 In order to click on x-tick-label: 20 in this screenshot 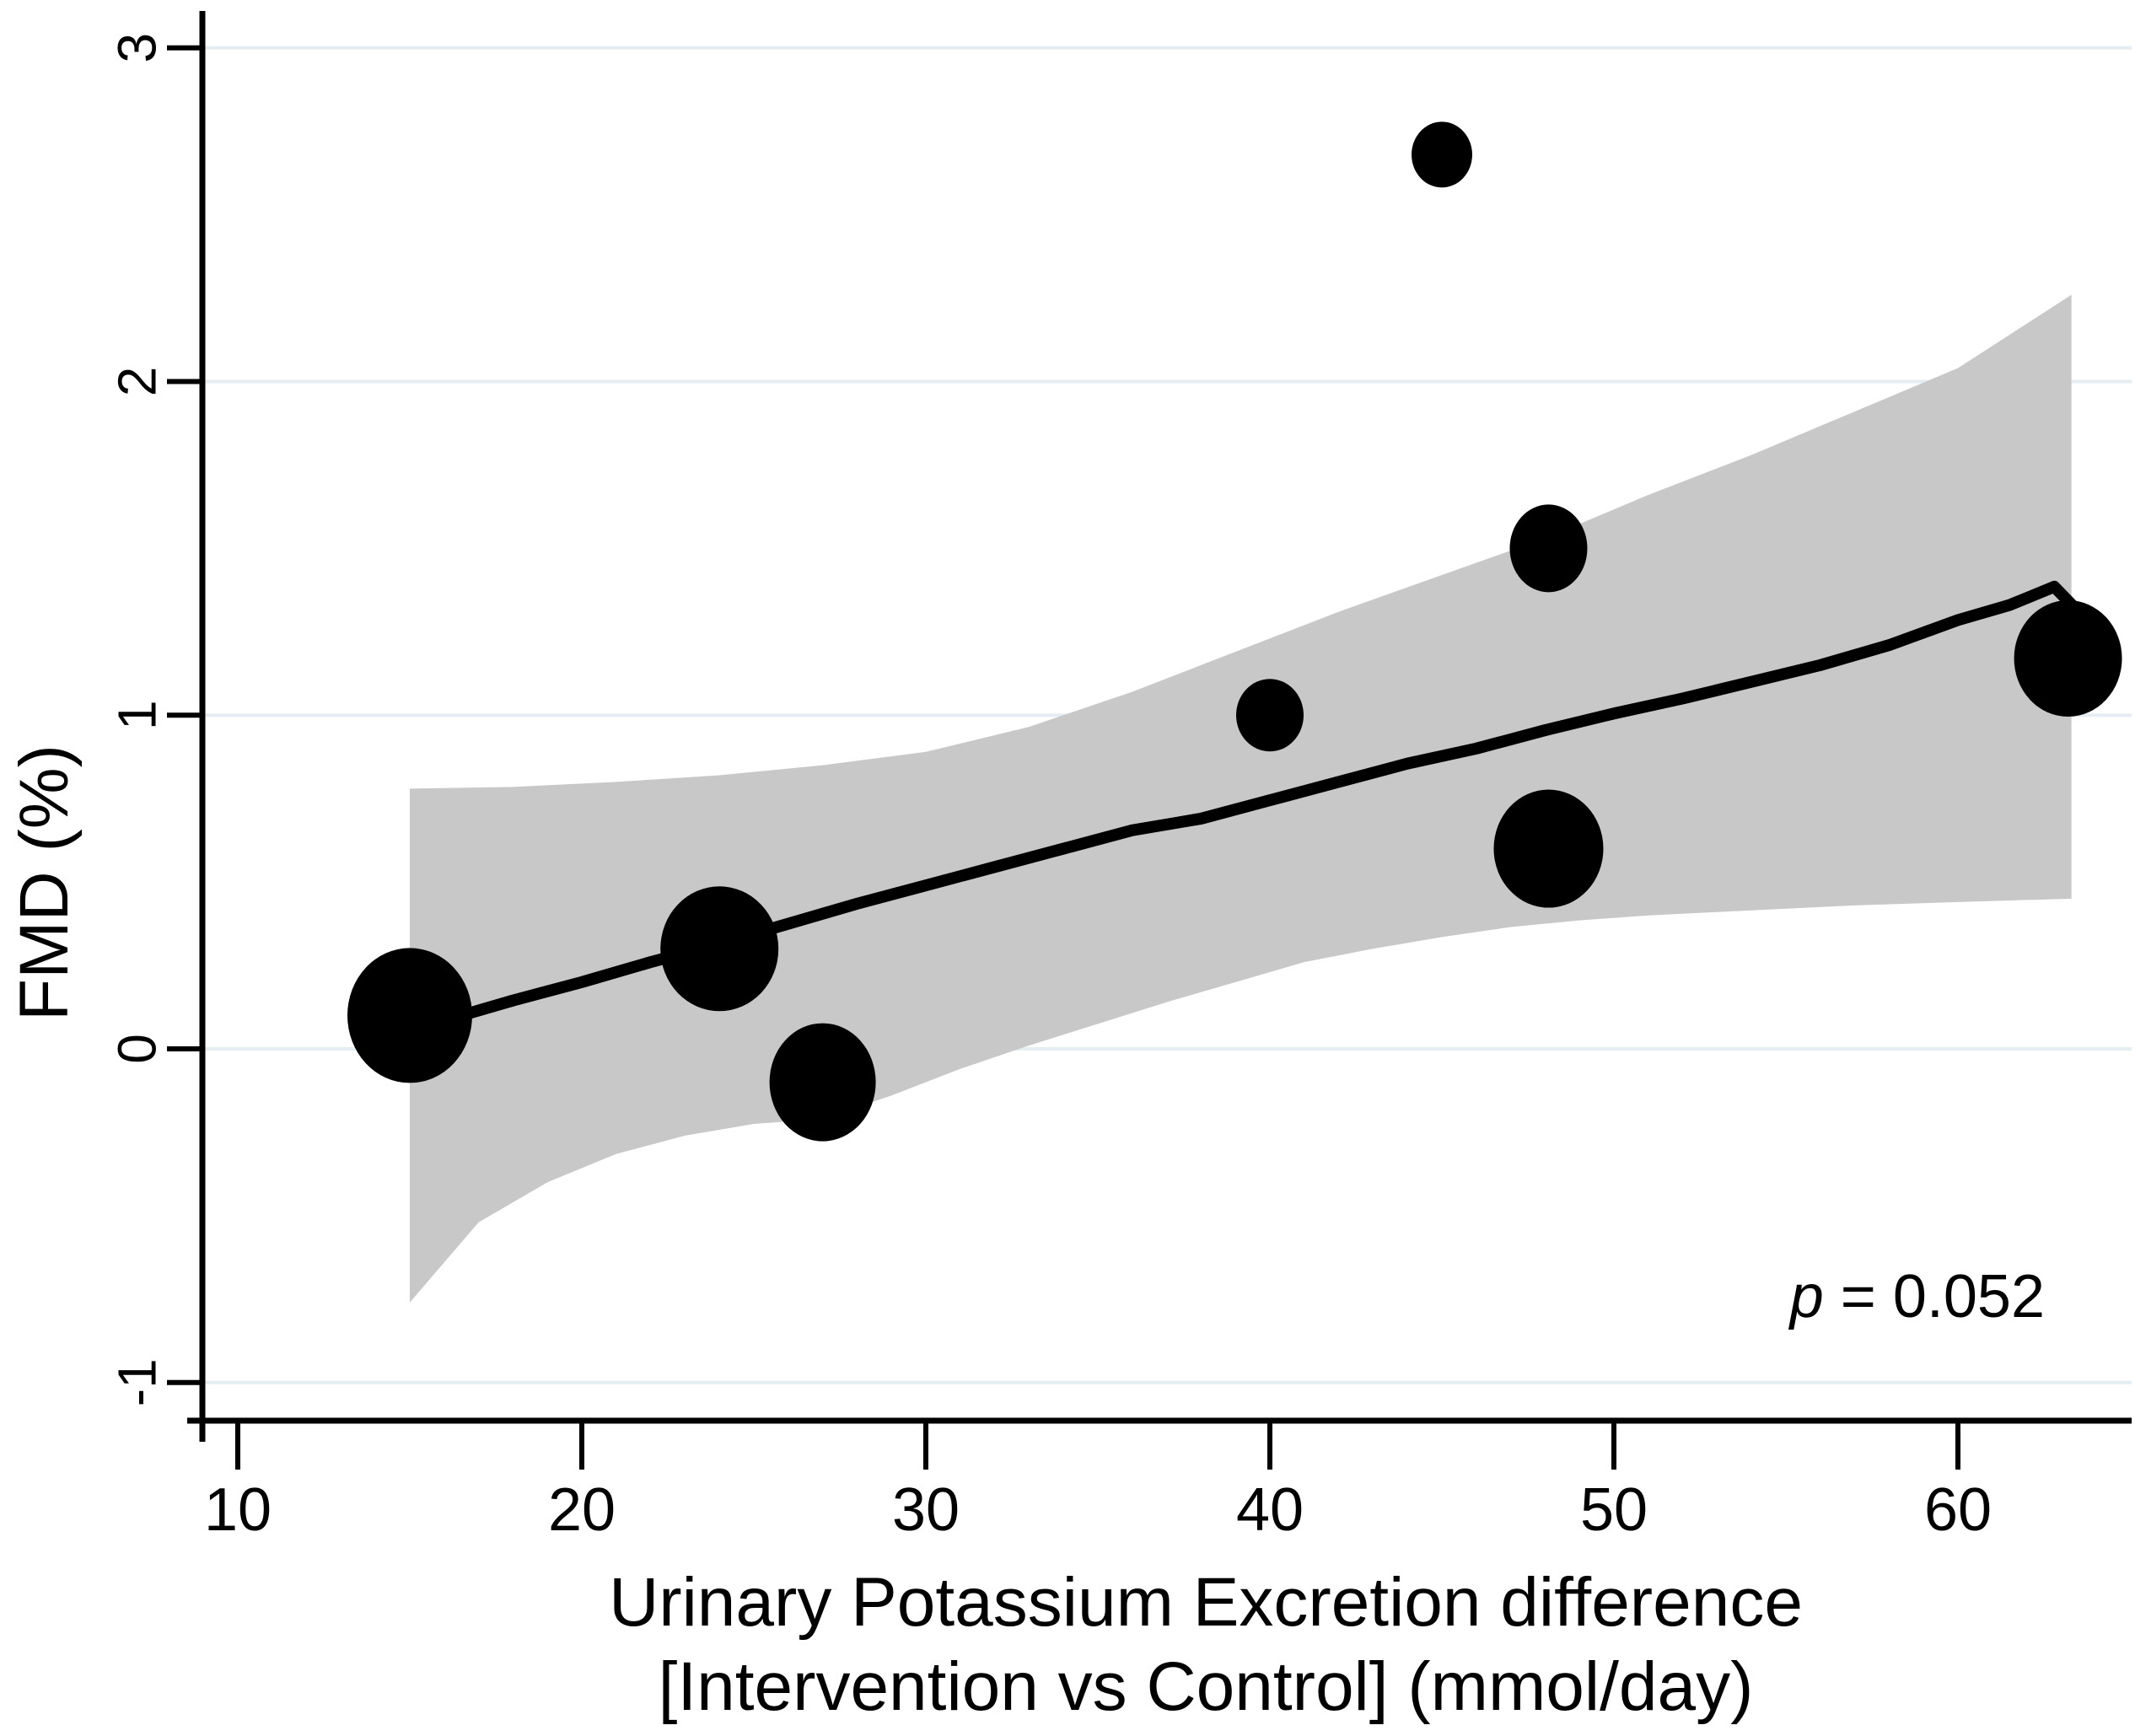, I will do `click(582, 1510)`.